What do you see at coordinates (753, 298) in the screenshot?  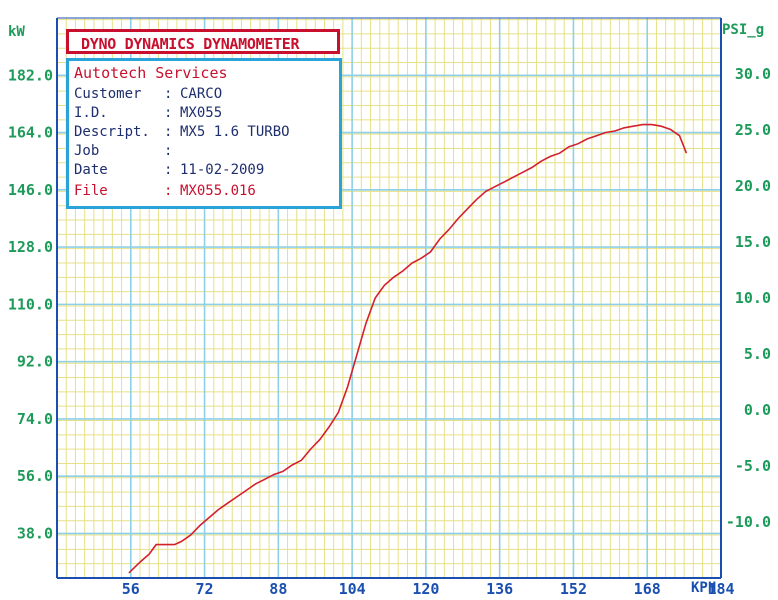 I see `y2-tick-label: 10.0` at bounding box center [753, 298].